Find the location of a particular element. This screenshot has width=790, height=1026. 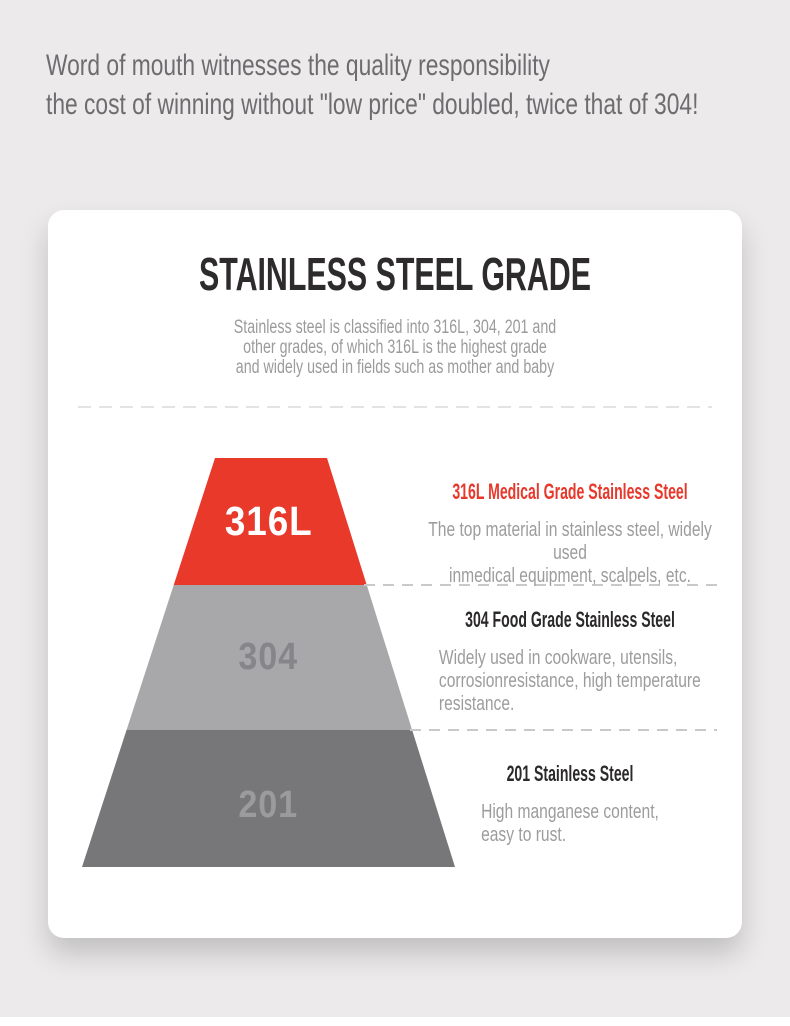

pyramid-tier-316l-label: 316L is located at coordinates (268, 521).